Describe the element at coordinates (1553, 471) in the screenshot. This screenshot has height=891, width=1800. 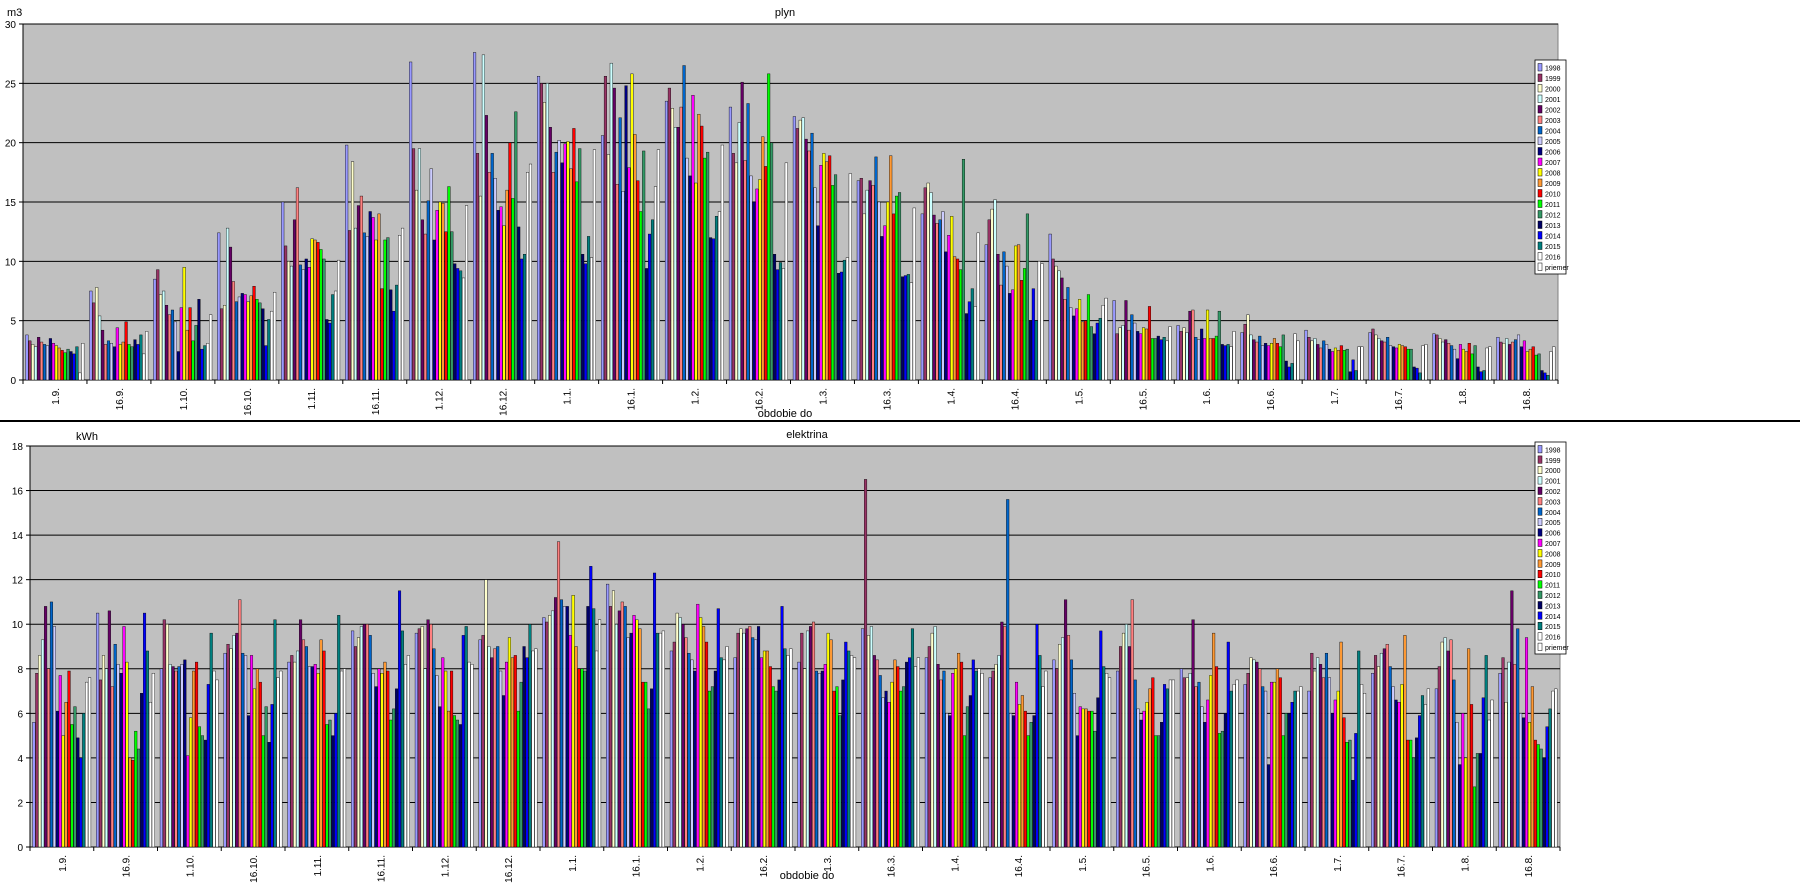
I see `legend-item-label: 2000` at that location.